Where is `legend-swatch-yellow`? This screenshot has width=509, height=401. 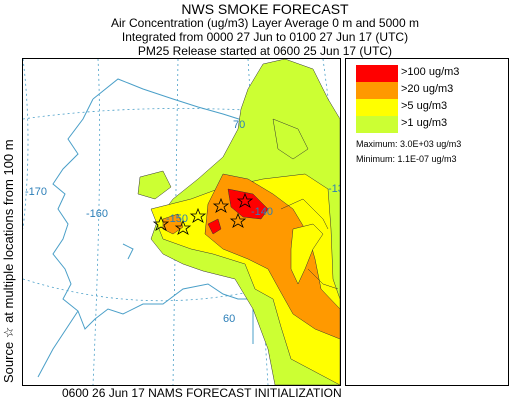 legend-swatch-yellow is located at coordinates (377, 107).